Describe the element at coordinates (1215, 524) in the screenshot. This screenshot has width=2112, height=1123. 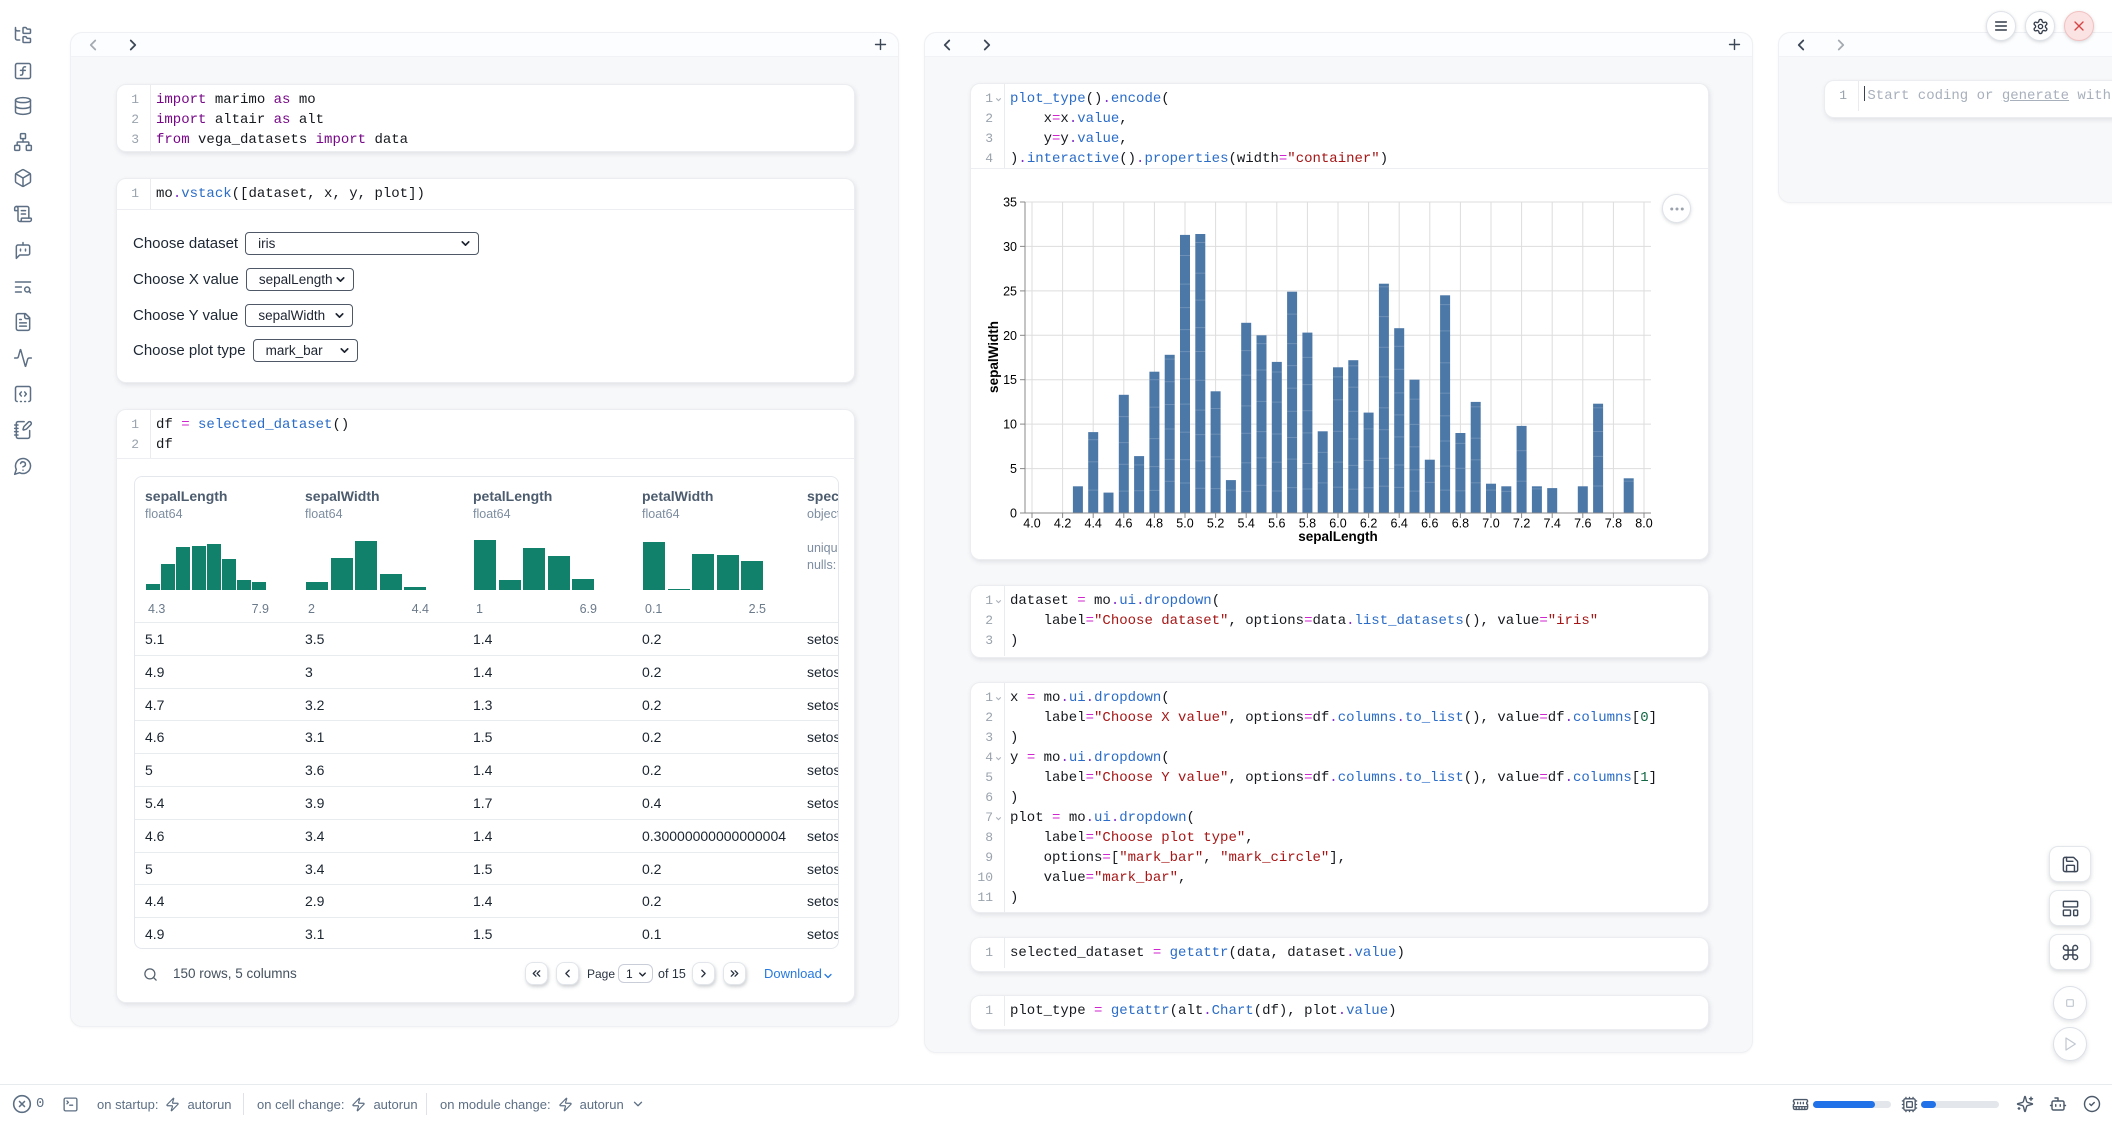
I see `svg-text: 5.2` at that location.